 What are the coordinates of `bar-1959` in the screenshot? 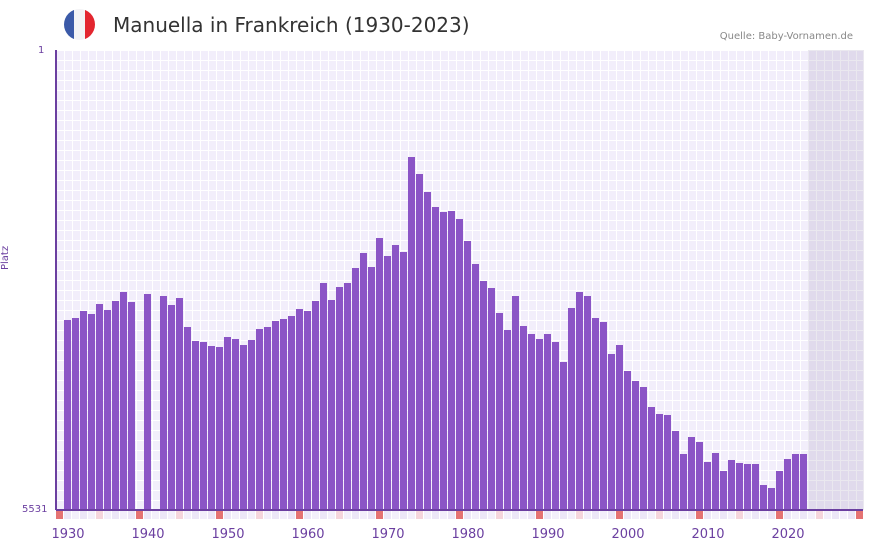 It's located at (299, 409).